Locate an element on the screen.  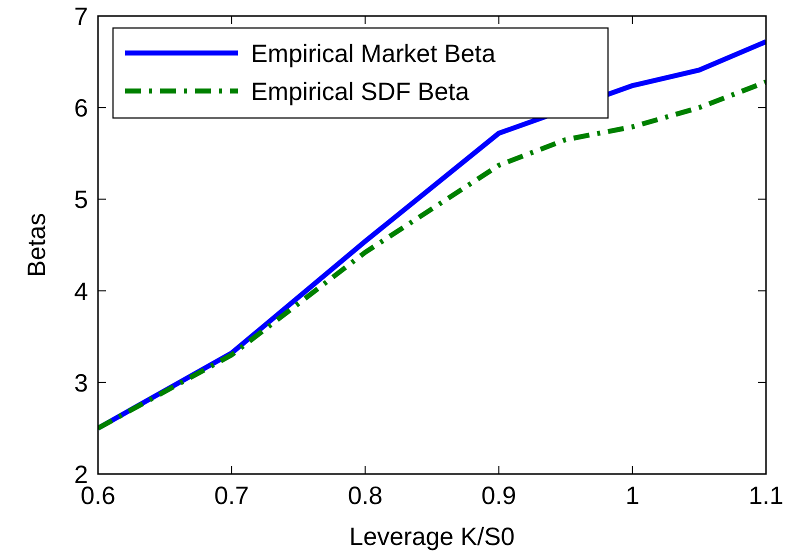
y-tick-label: 4 is located at coordinates (81, 292).